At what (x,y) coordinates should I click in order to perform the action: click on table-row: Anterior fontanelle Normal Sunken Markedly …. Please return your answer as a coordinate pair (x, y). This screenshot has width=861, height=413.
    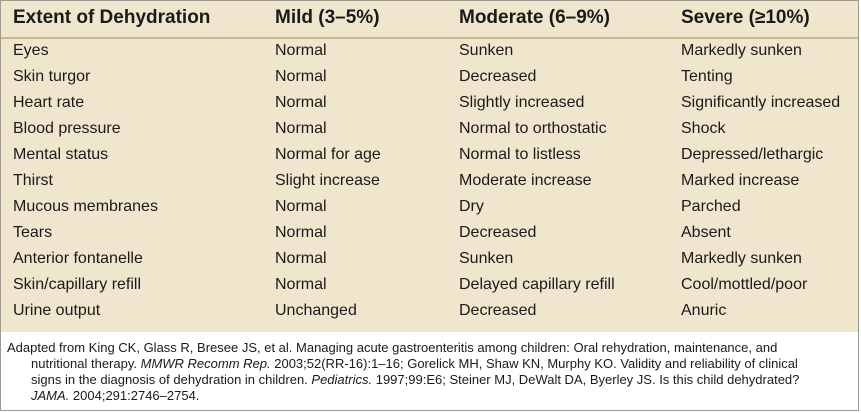
    Looking at the image, I should click on (429, 260).